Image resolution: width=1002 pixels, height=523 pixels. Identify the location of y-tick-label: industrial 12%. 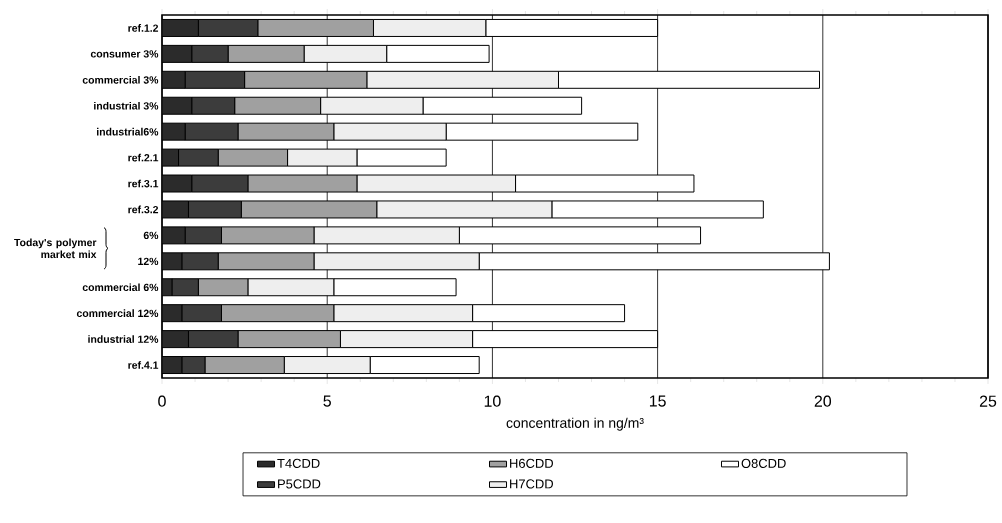
(123, 339).